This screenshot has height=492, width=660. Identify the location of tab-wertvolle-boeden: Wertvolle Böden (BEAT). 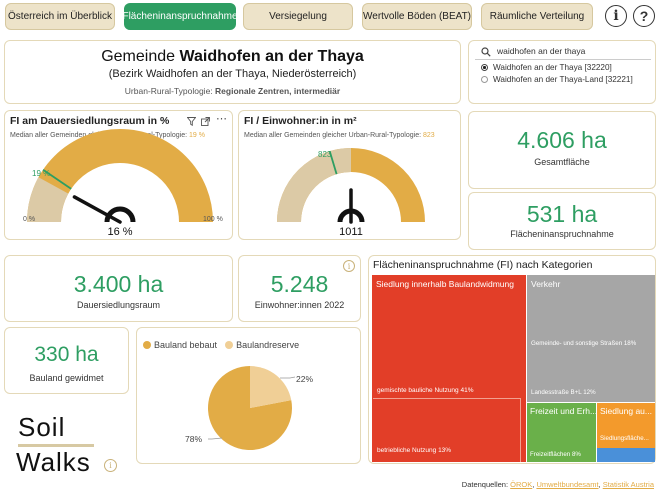
(417, 16).